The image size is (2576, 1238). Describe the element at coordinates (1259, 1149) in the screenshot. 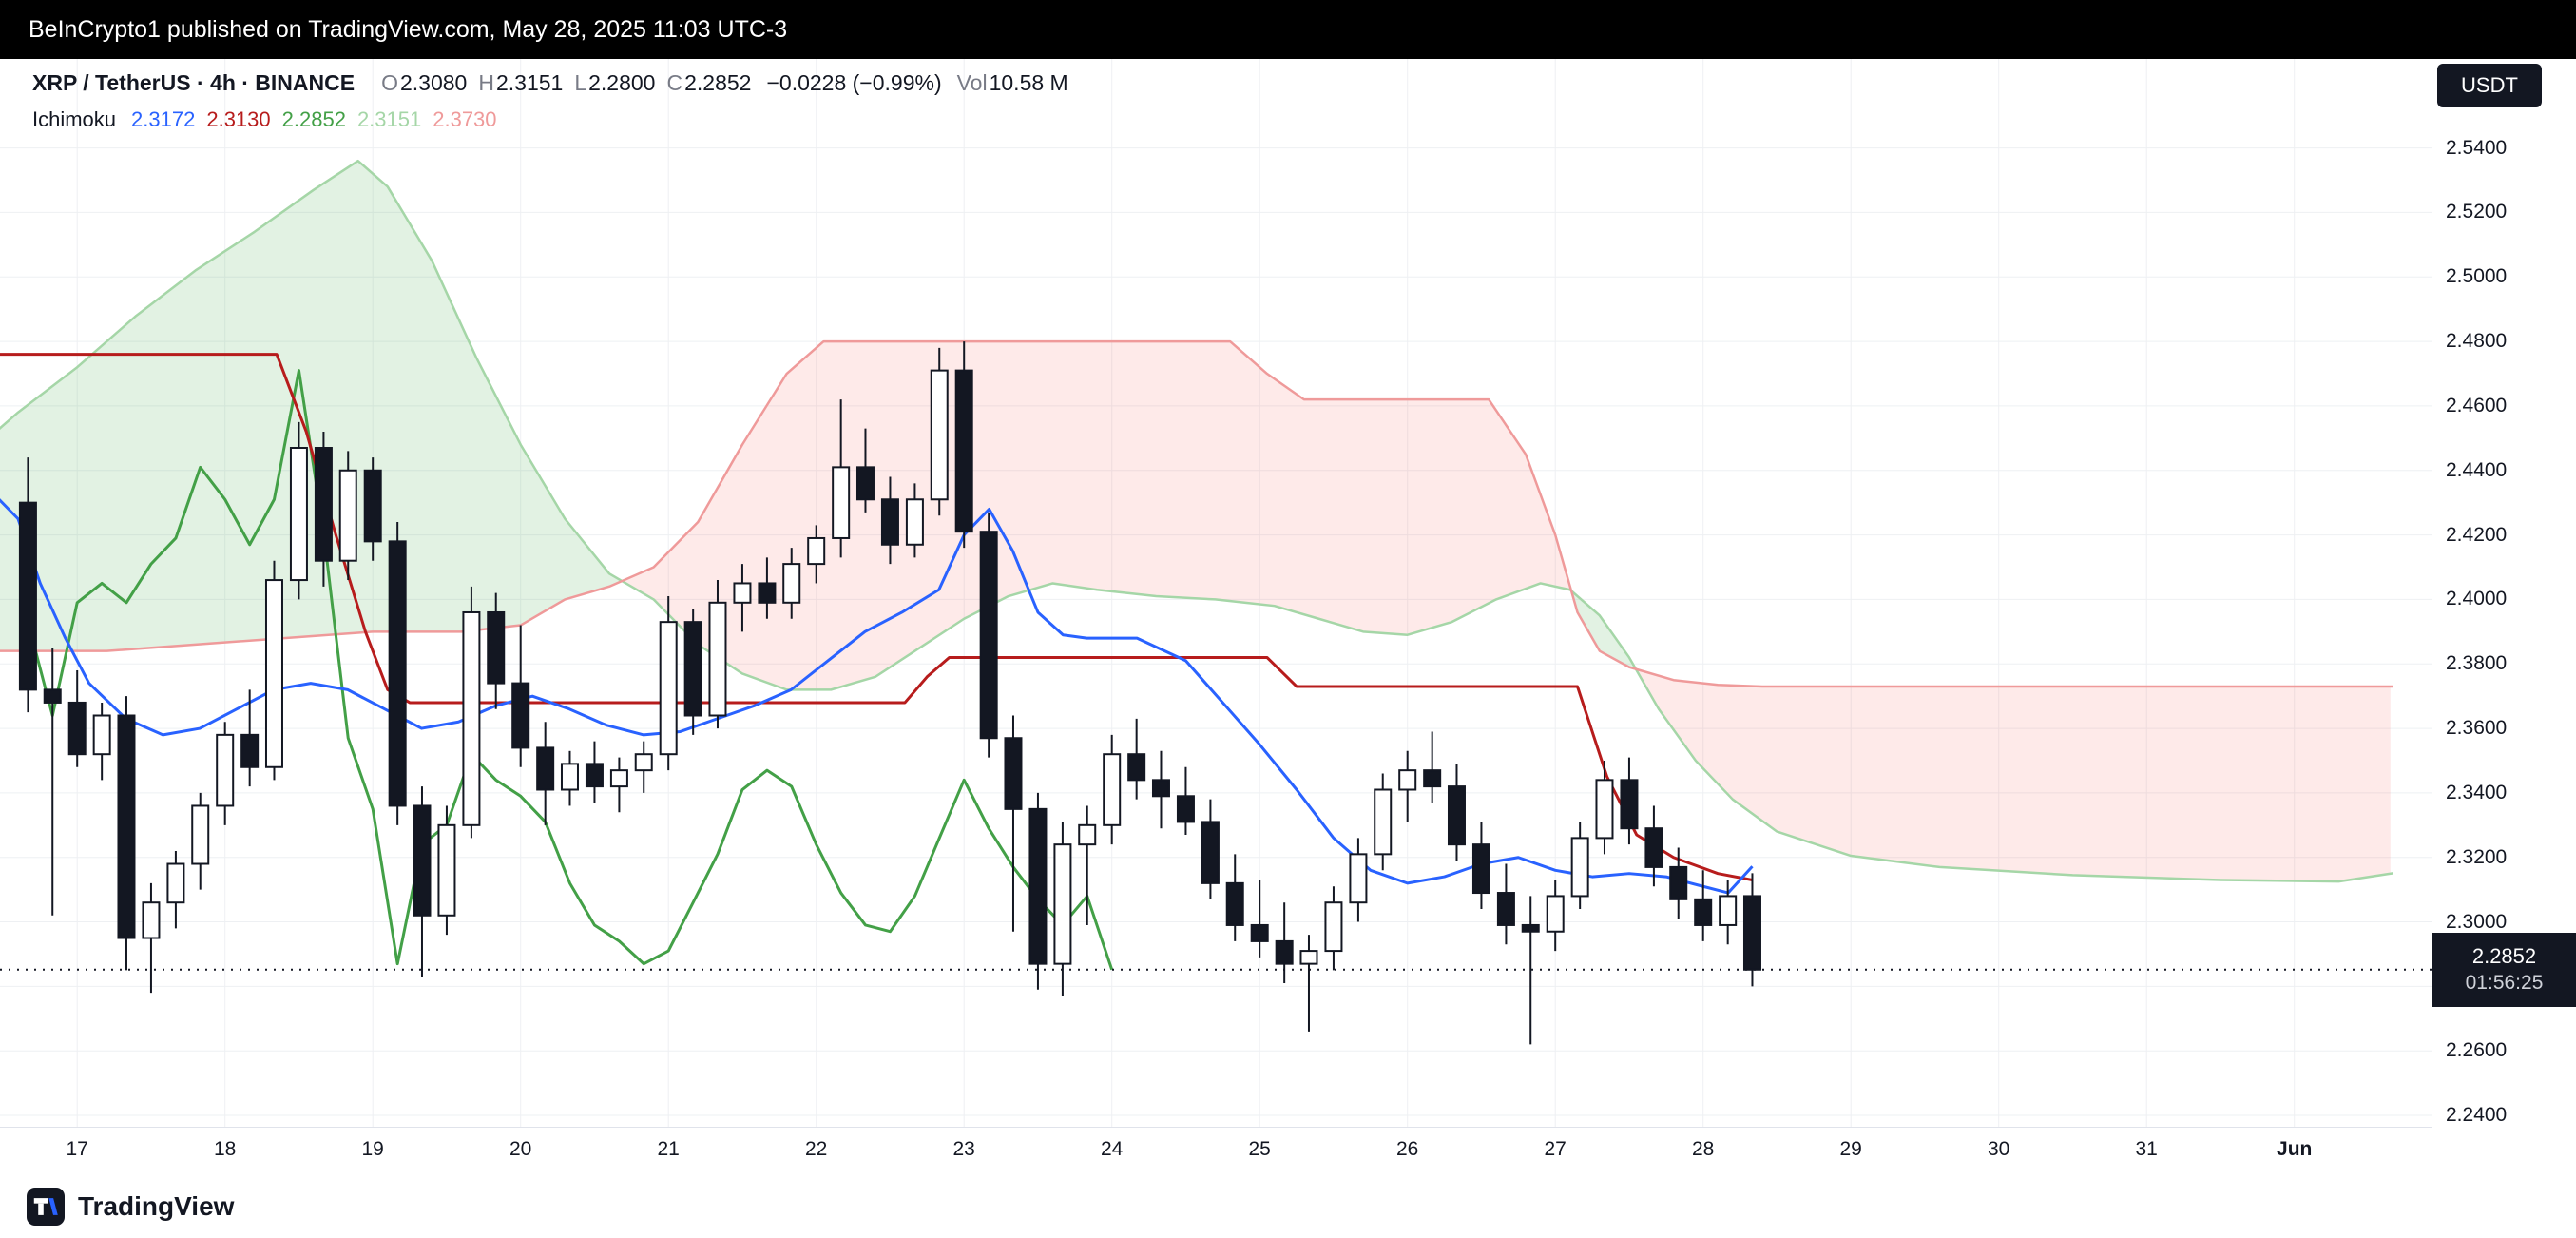

I see `time-tick-label: 25` at that location.